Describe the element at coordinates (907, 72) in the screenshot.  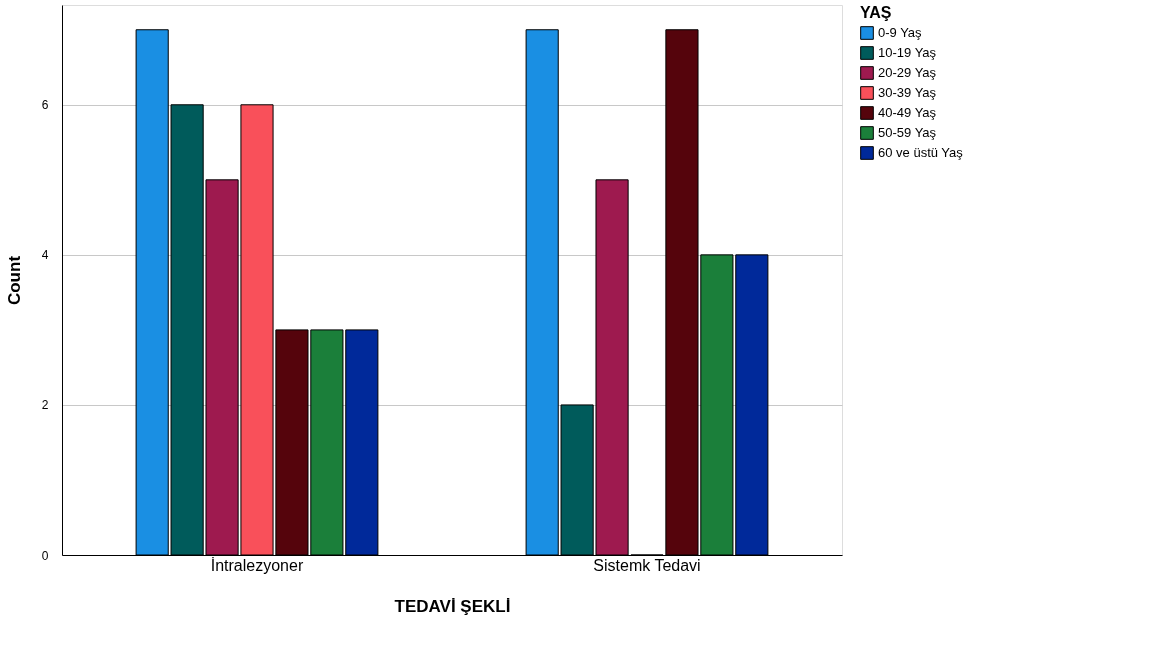
I see `legend-label: 20-29 Yaş` at that location.